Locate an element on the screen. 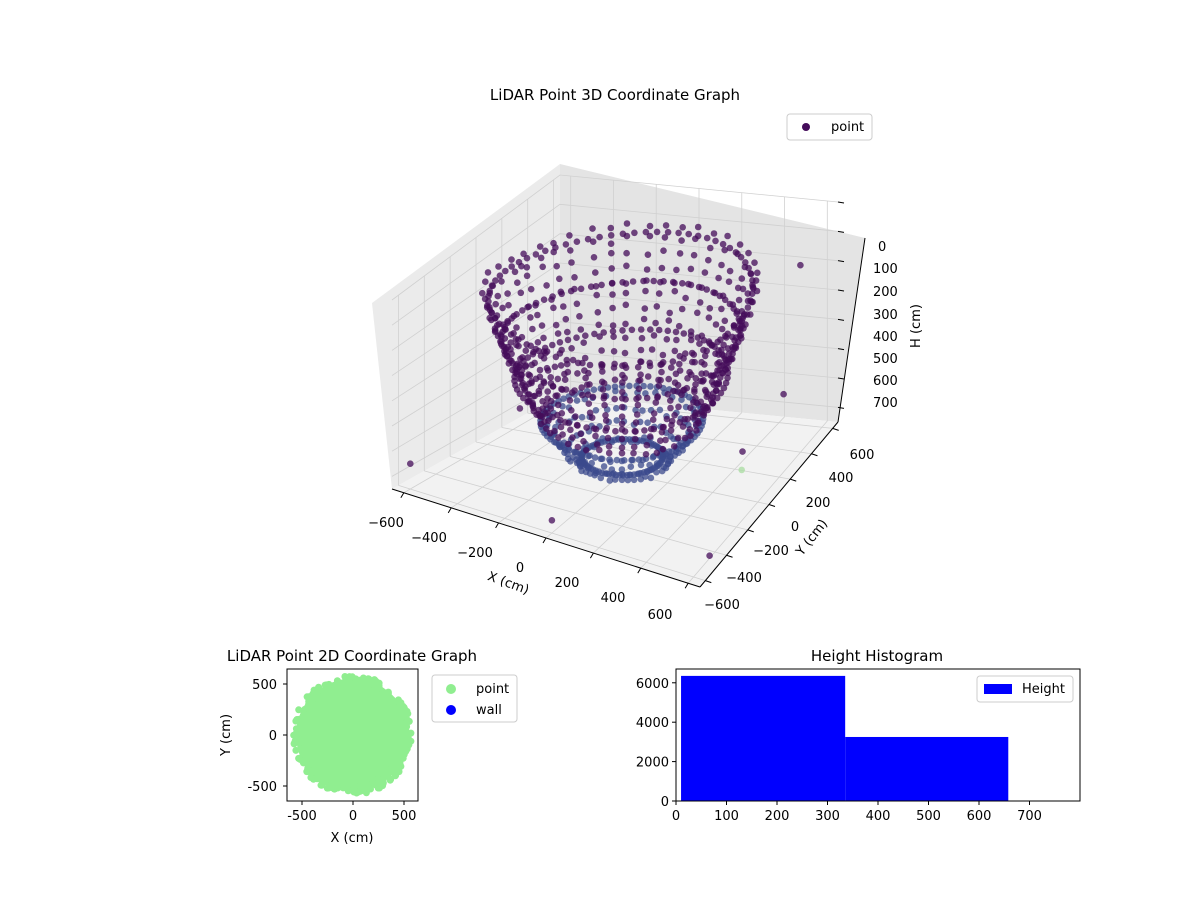 The height and width of the screenshot is (900, 1200). pane-left is located at coordinates (466, 326).